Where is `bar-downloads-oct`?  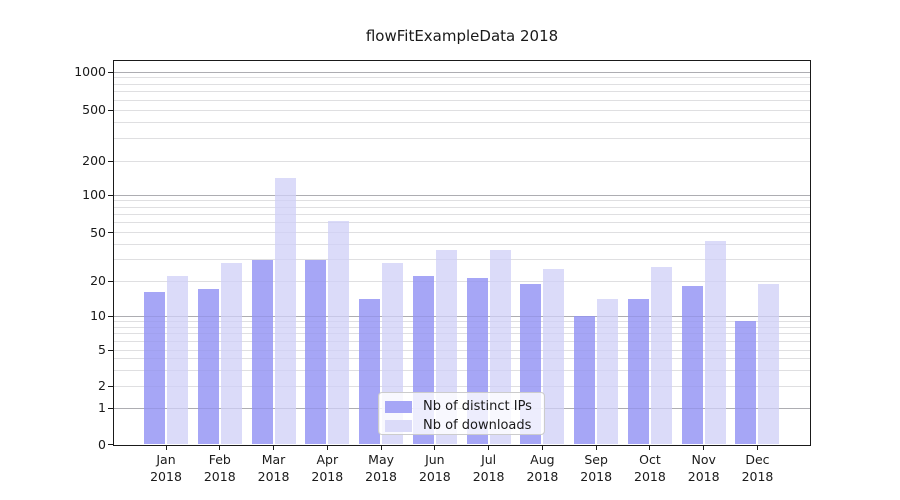
bar-downloads-oct is located at coordinates (661, 356).